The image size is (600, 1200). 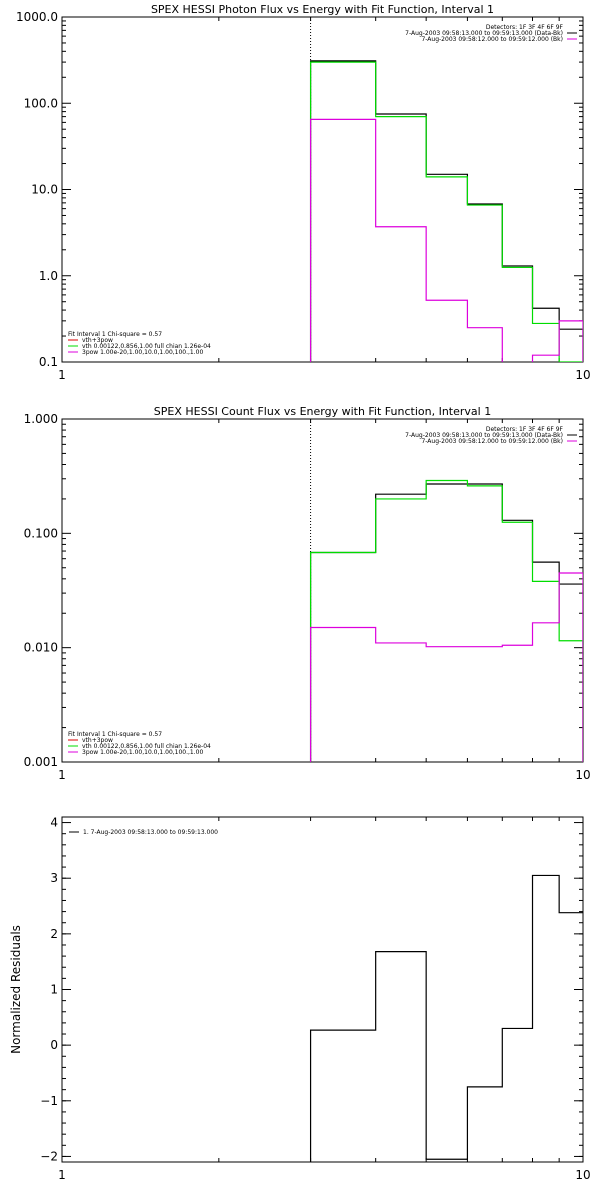 I want to click on y-tick-label: −2, so click(x=49, y=1156).